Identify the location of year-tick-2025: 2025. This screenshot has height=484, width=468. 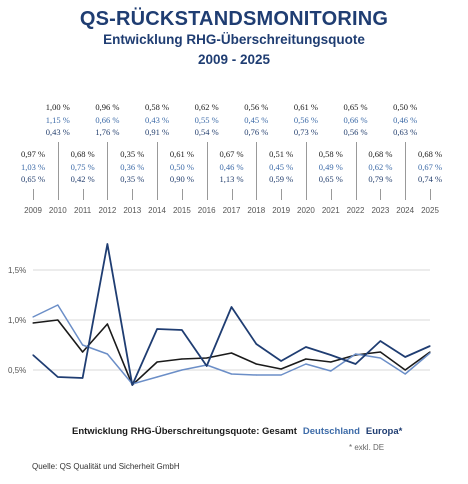
(430, 210).